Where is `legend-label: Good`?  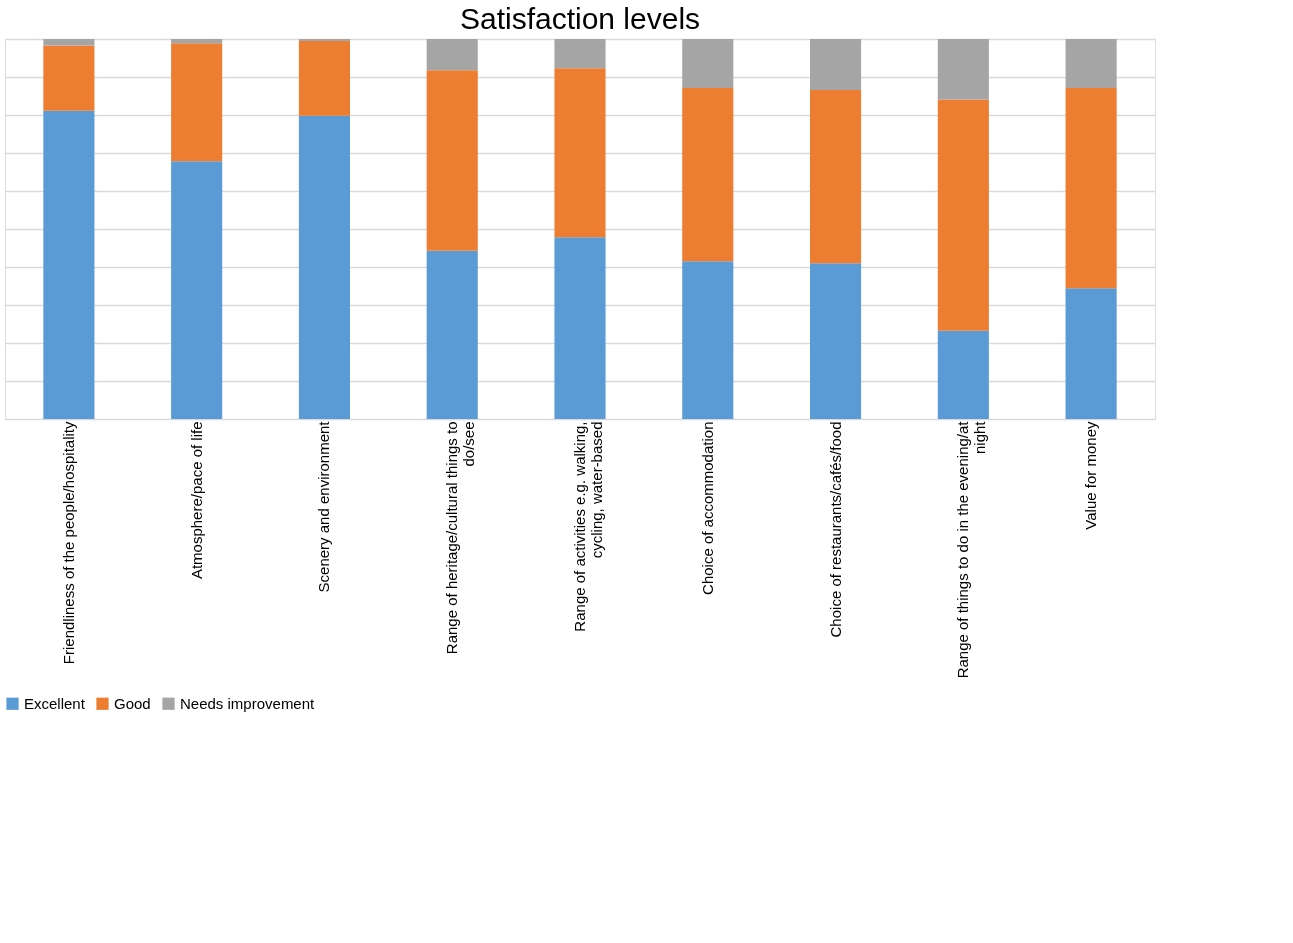 legend-label: Good is located at coordinates (132, 703).